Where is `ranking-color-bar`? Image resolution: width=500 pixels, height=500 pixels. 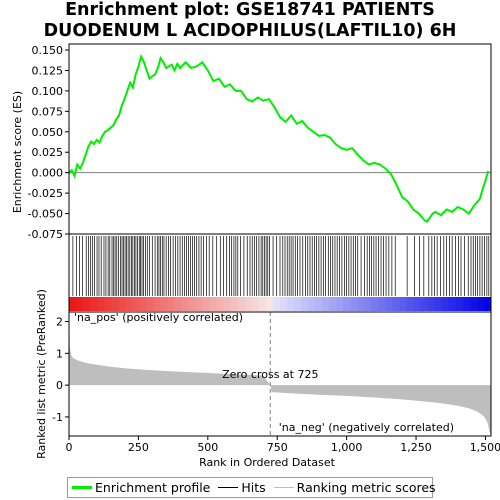
ranking-color-bar is located at coordinates (280, 304).